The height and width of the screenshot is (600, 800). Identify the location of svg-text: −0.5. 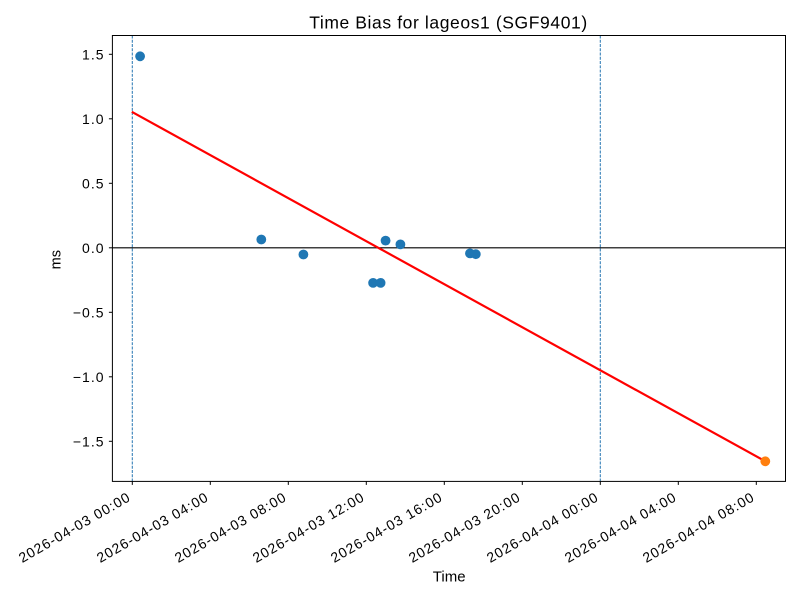
(89, 312).